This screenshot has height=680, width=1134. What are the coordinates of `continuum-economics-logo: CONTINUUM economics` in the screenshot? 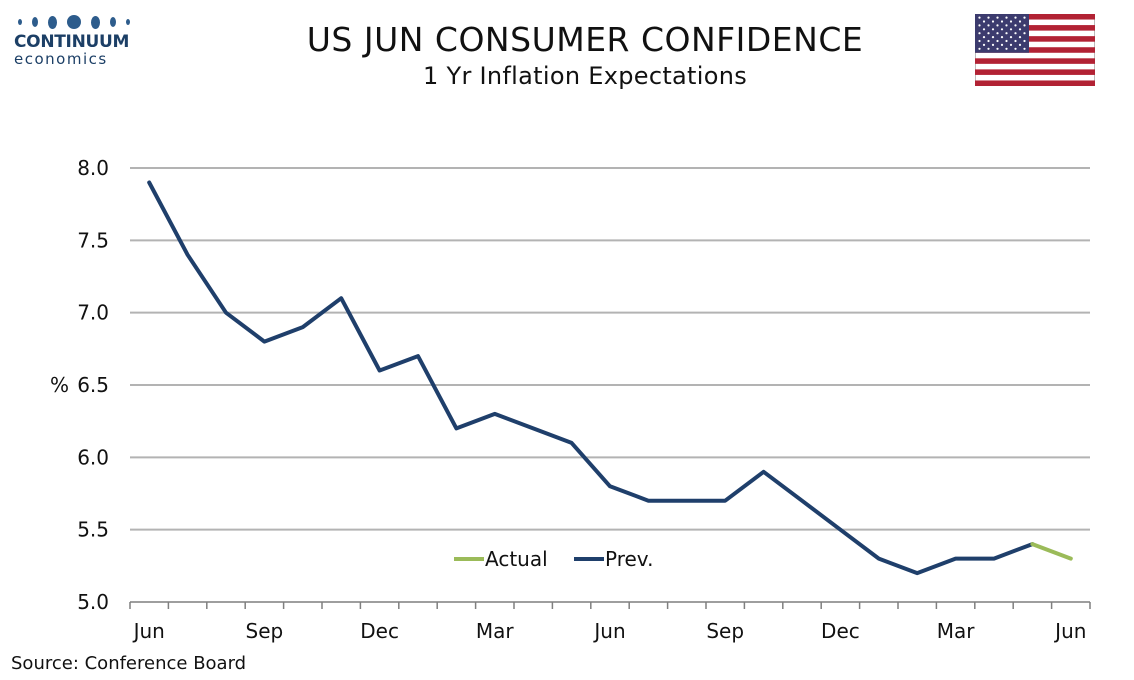 It's located at (74, 44).